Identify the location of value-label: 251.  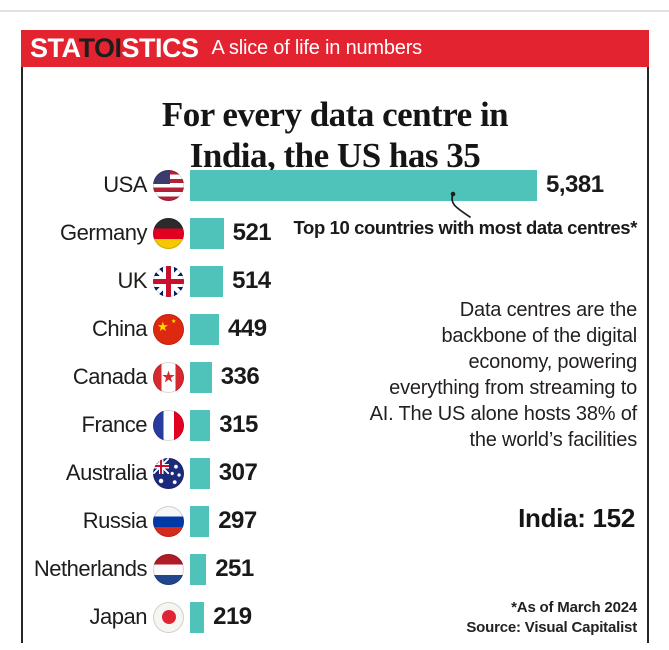
(234, 568).